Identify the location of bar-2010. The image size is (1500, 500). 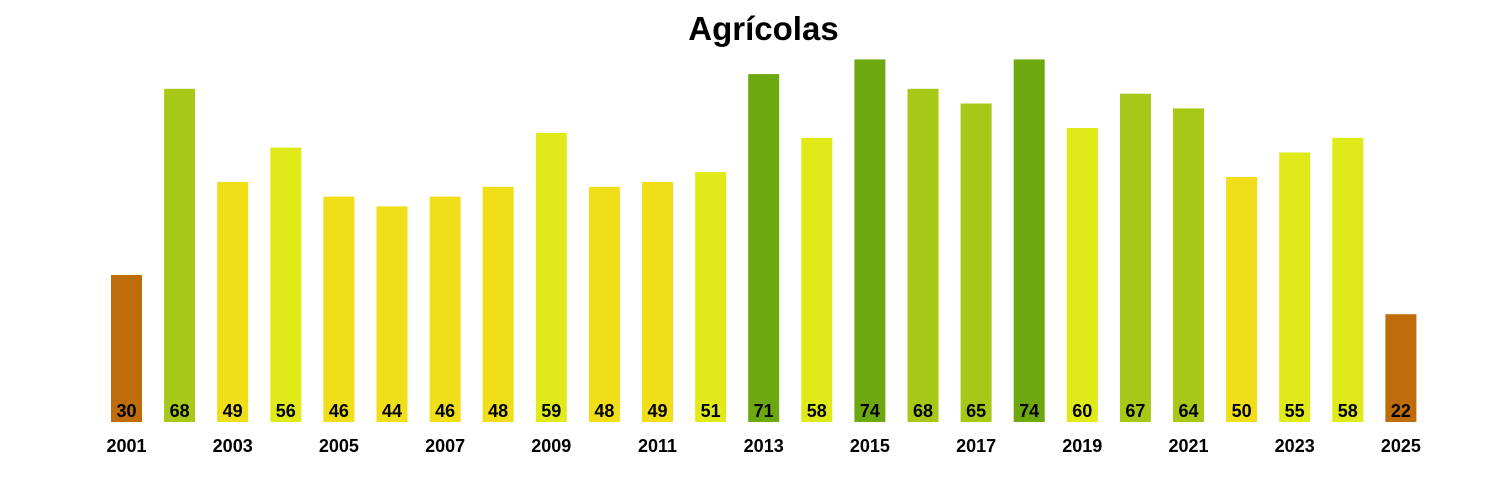
(604, 304).